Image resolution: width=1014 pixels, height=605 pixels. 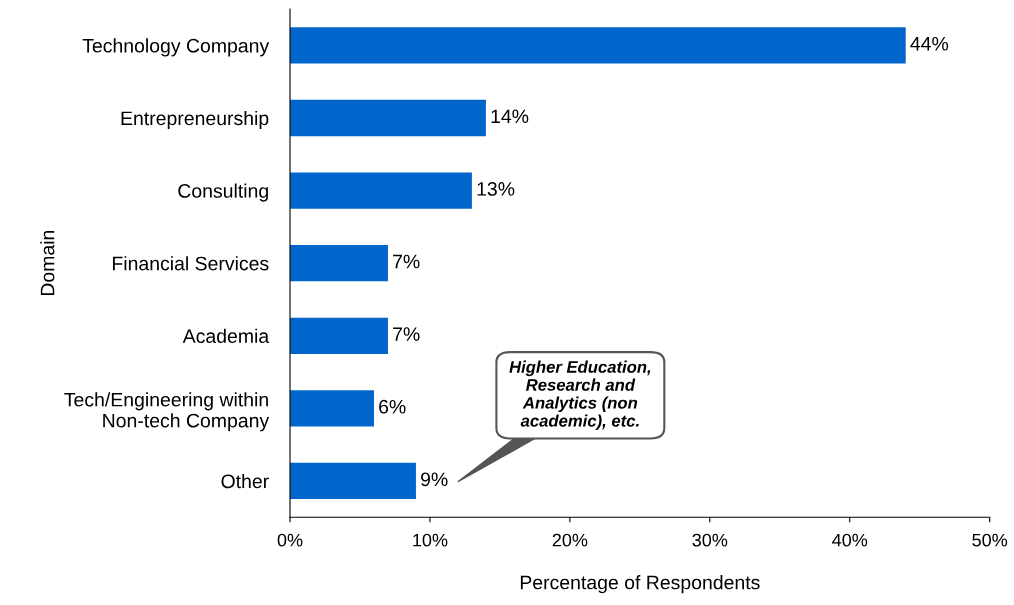 What do you see at coordinates (195, 120) in the screenshot?
I see `y-tick-label: Entrepreneurship` at bounding box center [195, 120].